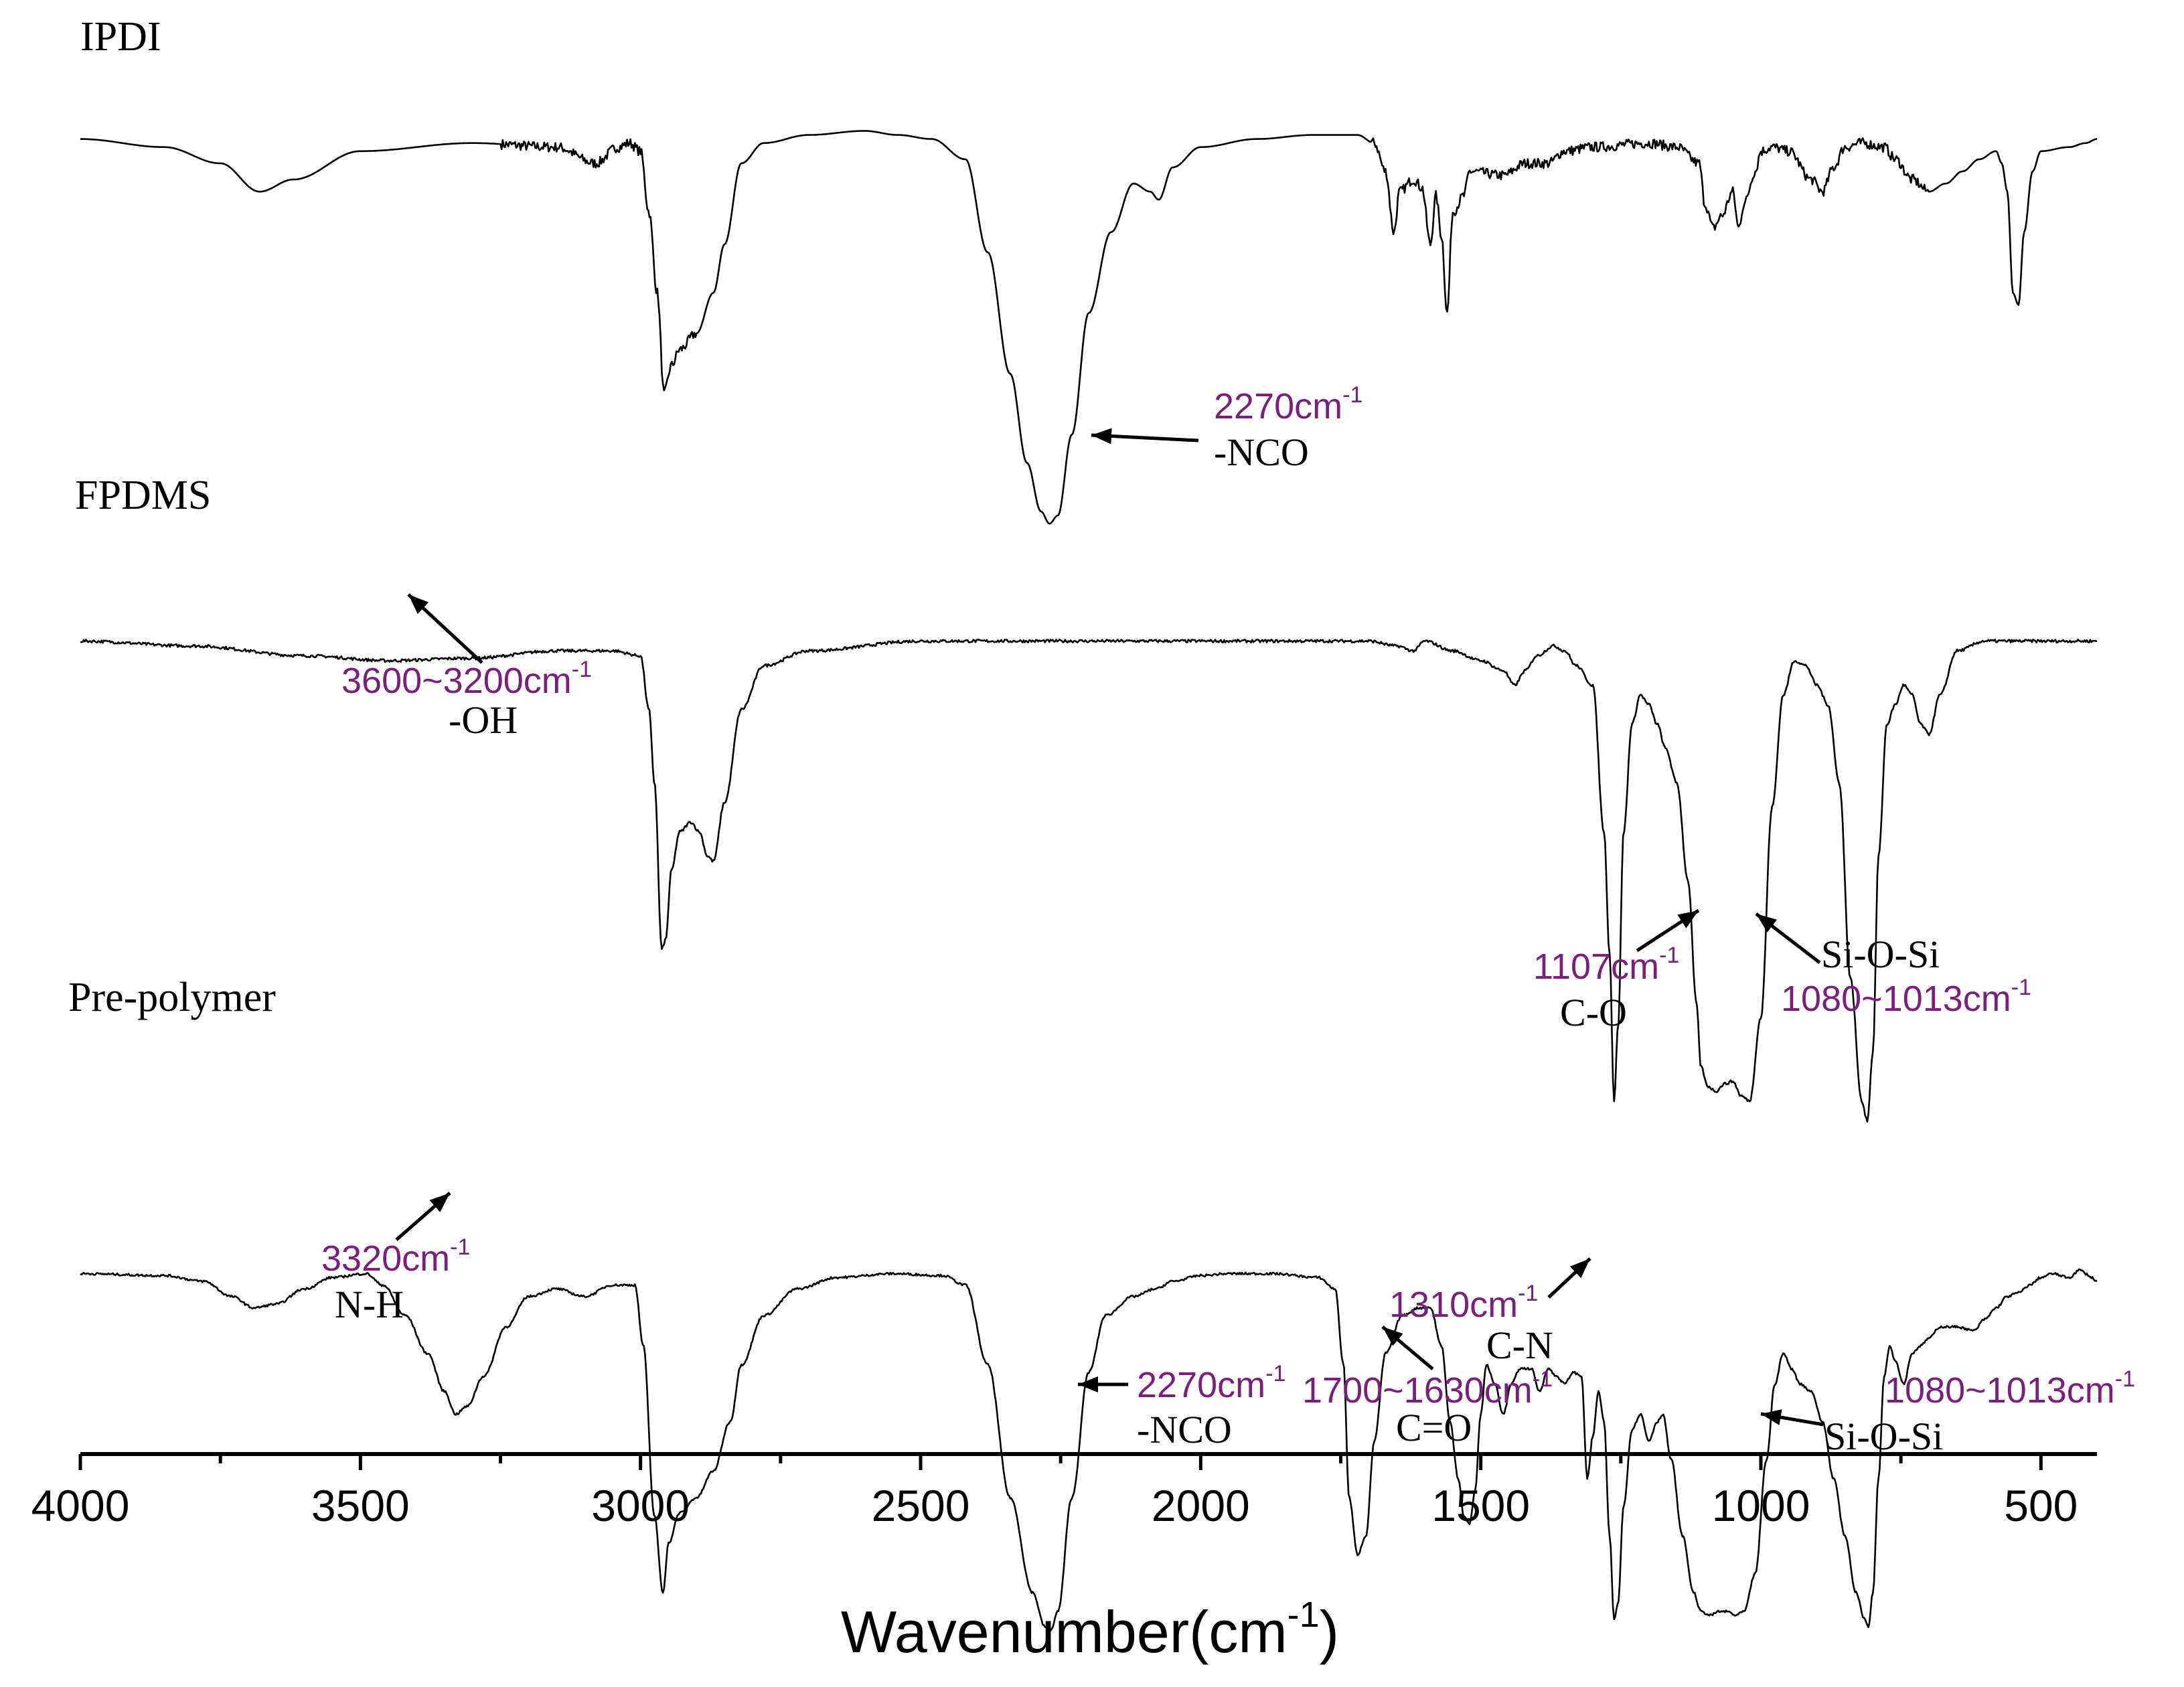 Image resolution: width=2184 pixels, height=1687 pixels. Describe the element at coordinates (1054, 1492) in the screenshot. I see `x-axis-ticks: 4000 3500 3000 2500 2000 1500 1000 500` at that location.